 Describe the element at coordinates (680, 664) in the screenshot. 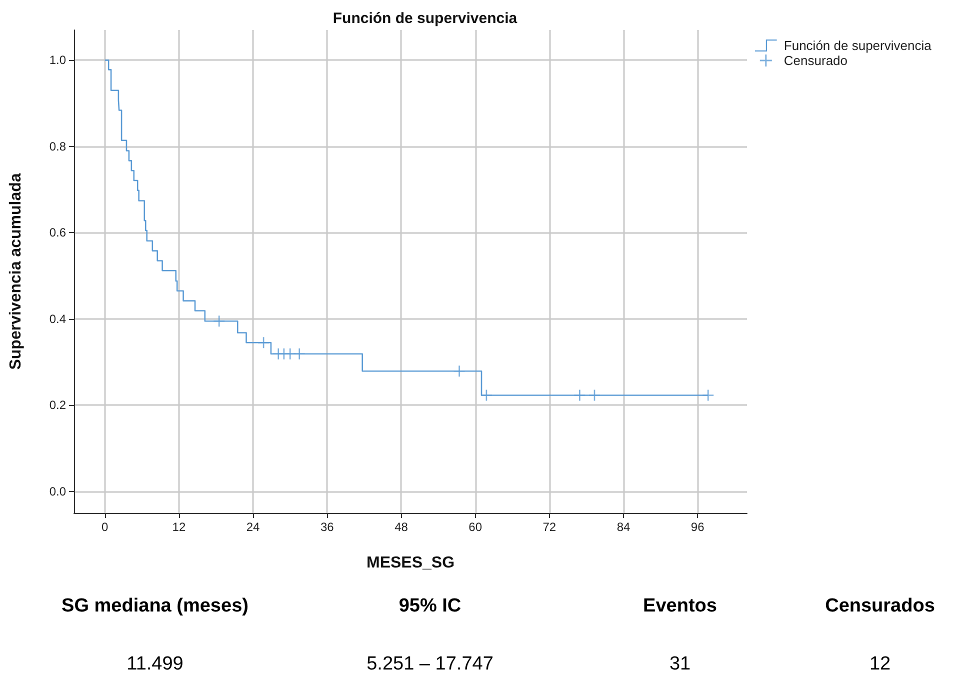

I see `text: 31` at that location.